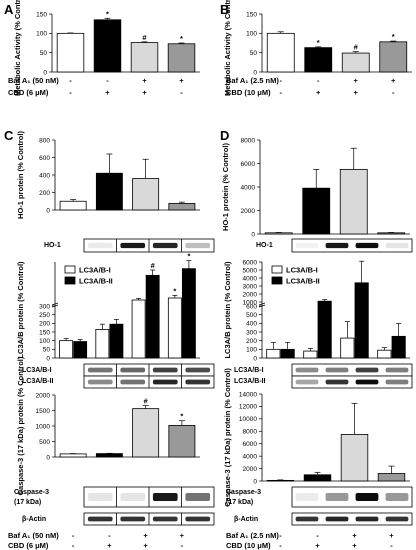  Describe the element at coordinates (248, 545) in the screenshot. I see `cbd-label-d: CBD (10 μM)` at that location.